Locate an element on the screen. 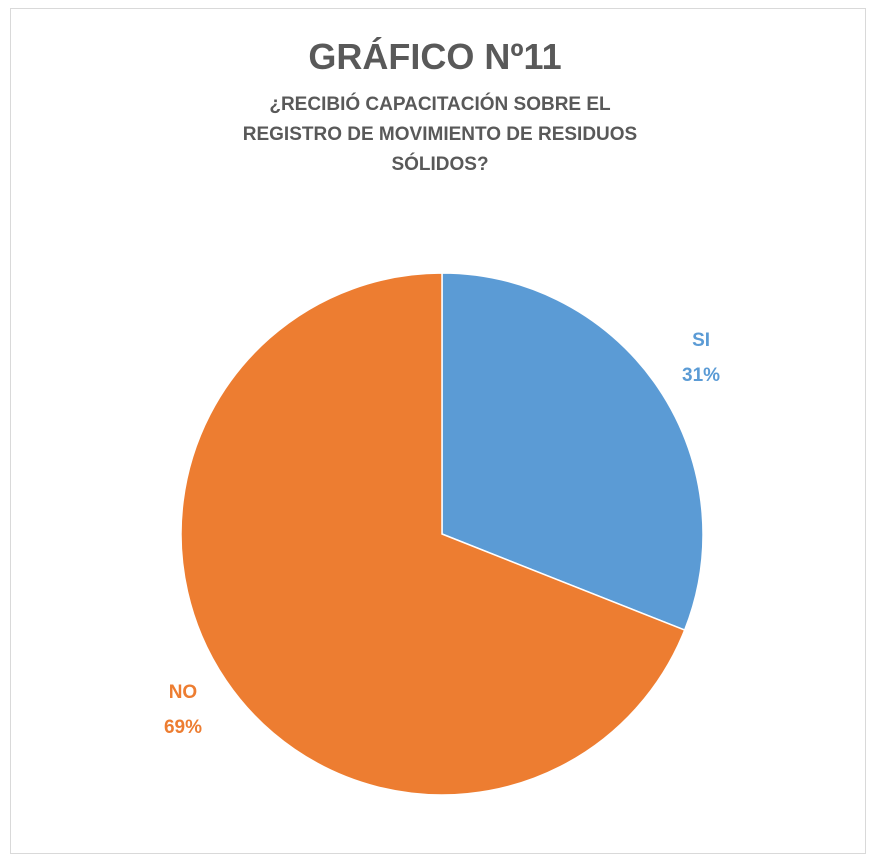  category-label: SI is located at coordinates (701, 340).